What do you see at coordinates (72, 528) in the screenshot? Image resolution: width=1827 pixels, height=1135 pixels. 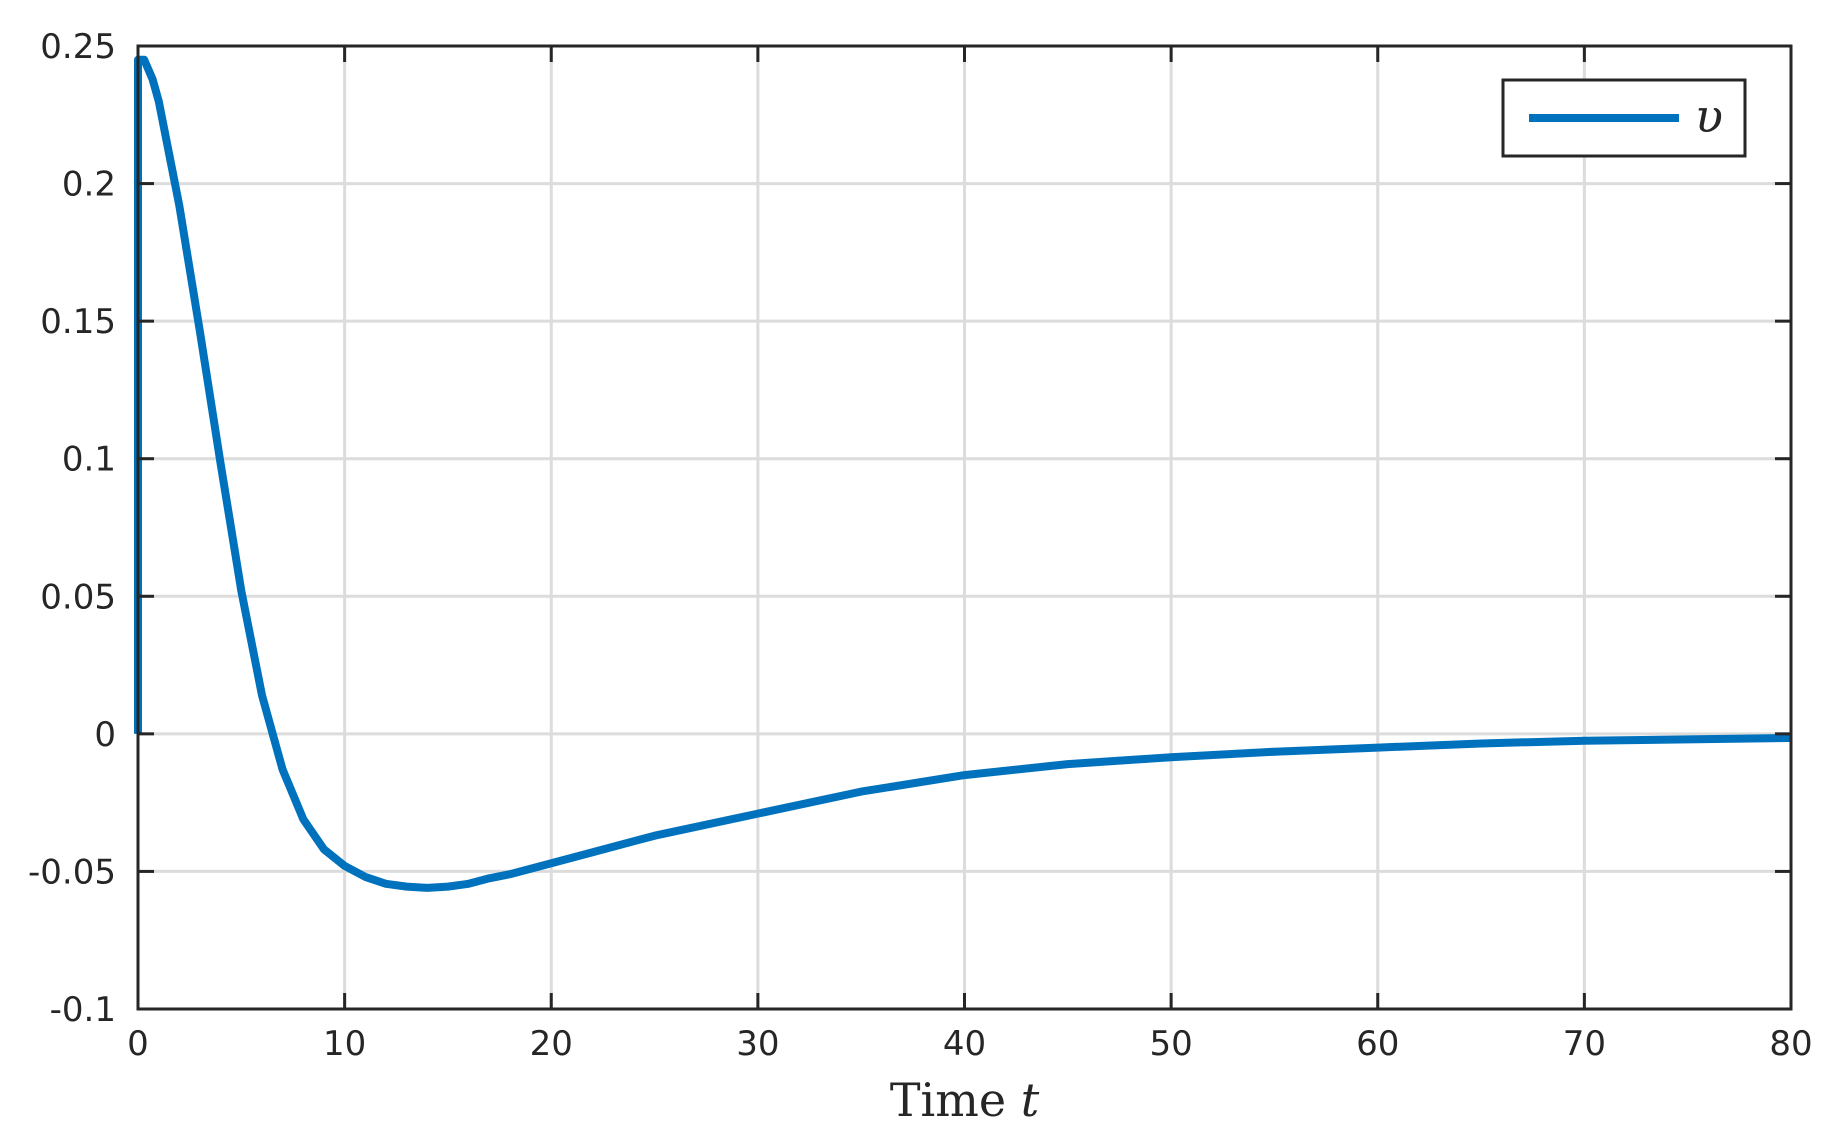 I see `y-tick-labels: -0.1 -0.05 0 0.05 0.1 0.15 0.2 0.25` at bounding box center [72, 528].